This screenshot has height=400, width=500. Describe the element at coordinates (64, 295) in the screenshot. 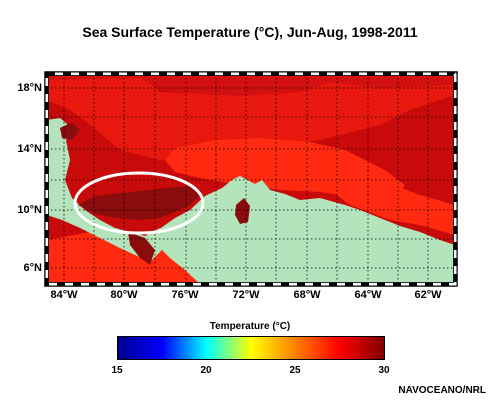

I see `lon-label-84w: 84°W` at that location.